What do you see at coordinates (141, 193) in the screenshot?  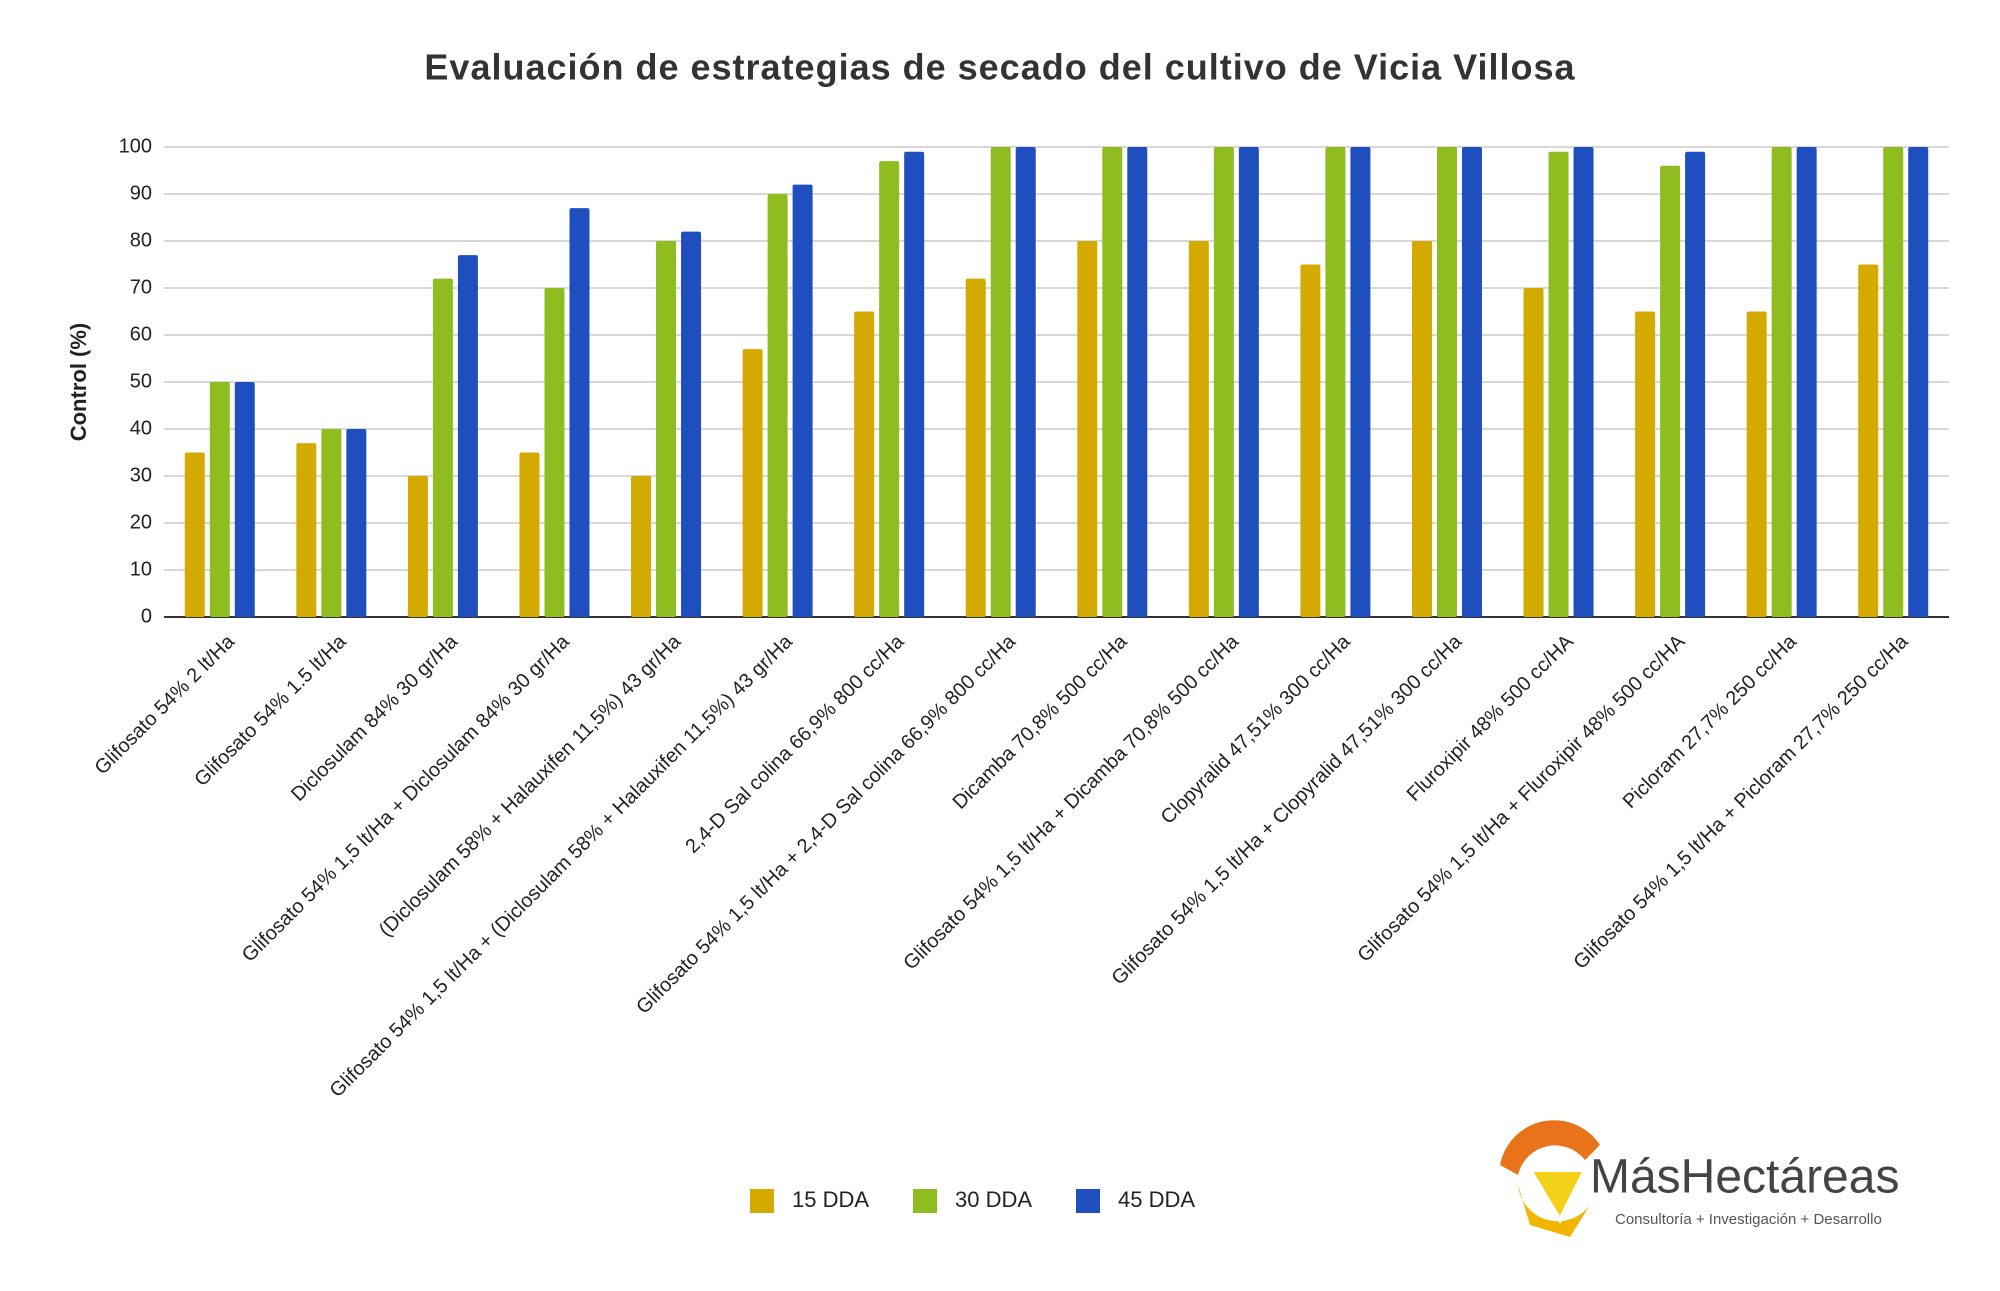 I see `y-tick-label: 90` at bounding box center [141, 193].